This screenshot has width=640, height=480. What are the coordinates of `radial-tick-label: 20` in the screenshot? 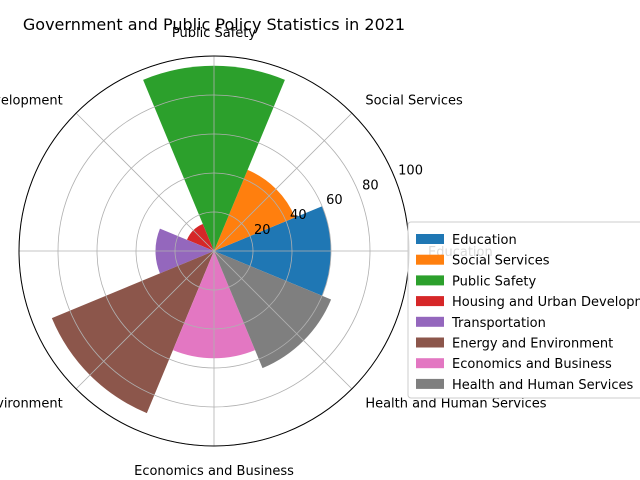 It's located at (262, 230).